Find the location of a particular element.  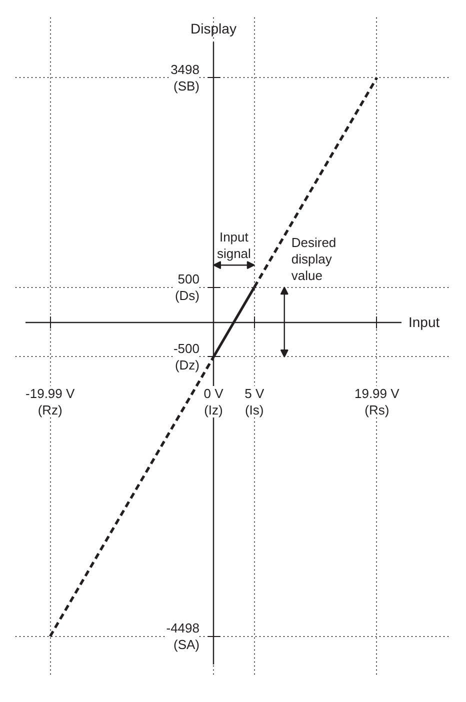

x-tick-label: 5 V (Is) is located at coordinates (254, 402).